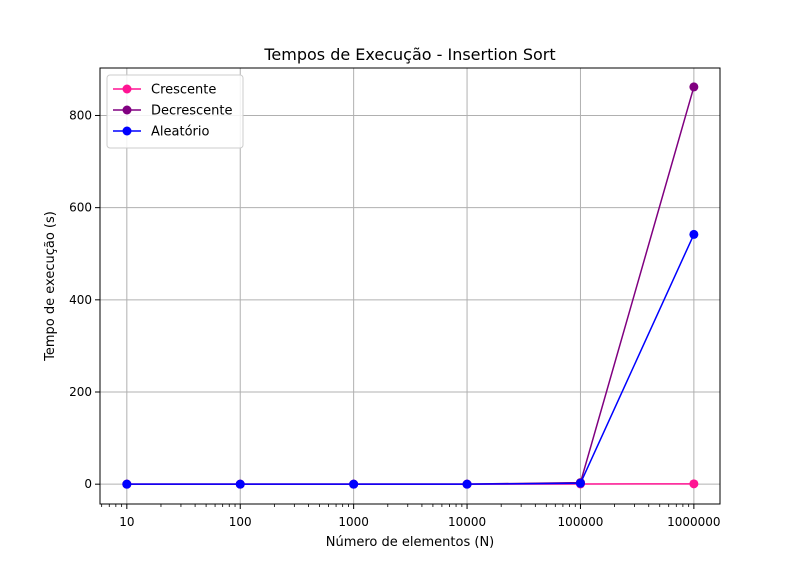 The height and width of the screenshot is (573, 800). What do you see at coordinates (88, 484) in the screenshot?
I see `y-tick-label: 0` at bounding box center [88, 484].